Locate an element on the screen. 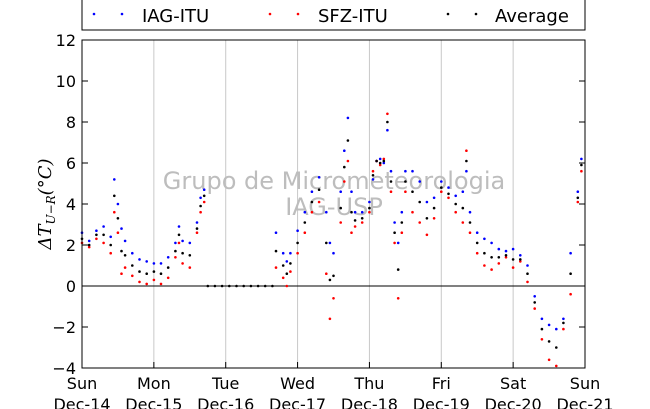 Image resolution: width=650 pixels, height=409 pixels. x-tick-label-day: Thu is located at coordinates (368, 383).